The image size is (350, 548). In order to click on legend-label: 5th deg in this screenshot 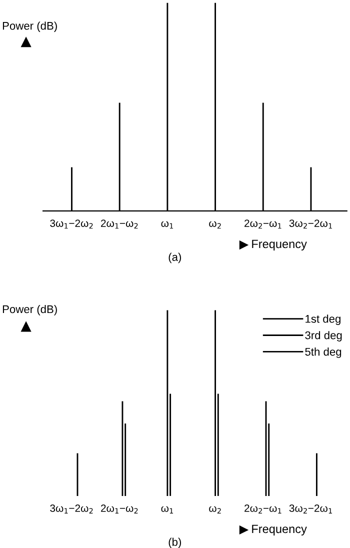, I will do `click(323, 353)`.